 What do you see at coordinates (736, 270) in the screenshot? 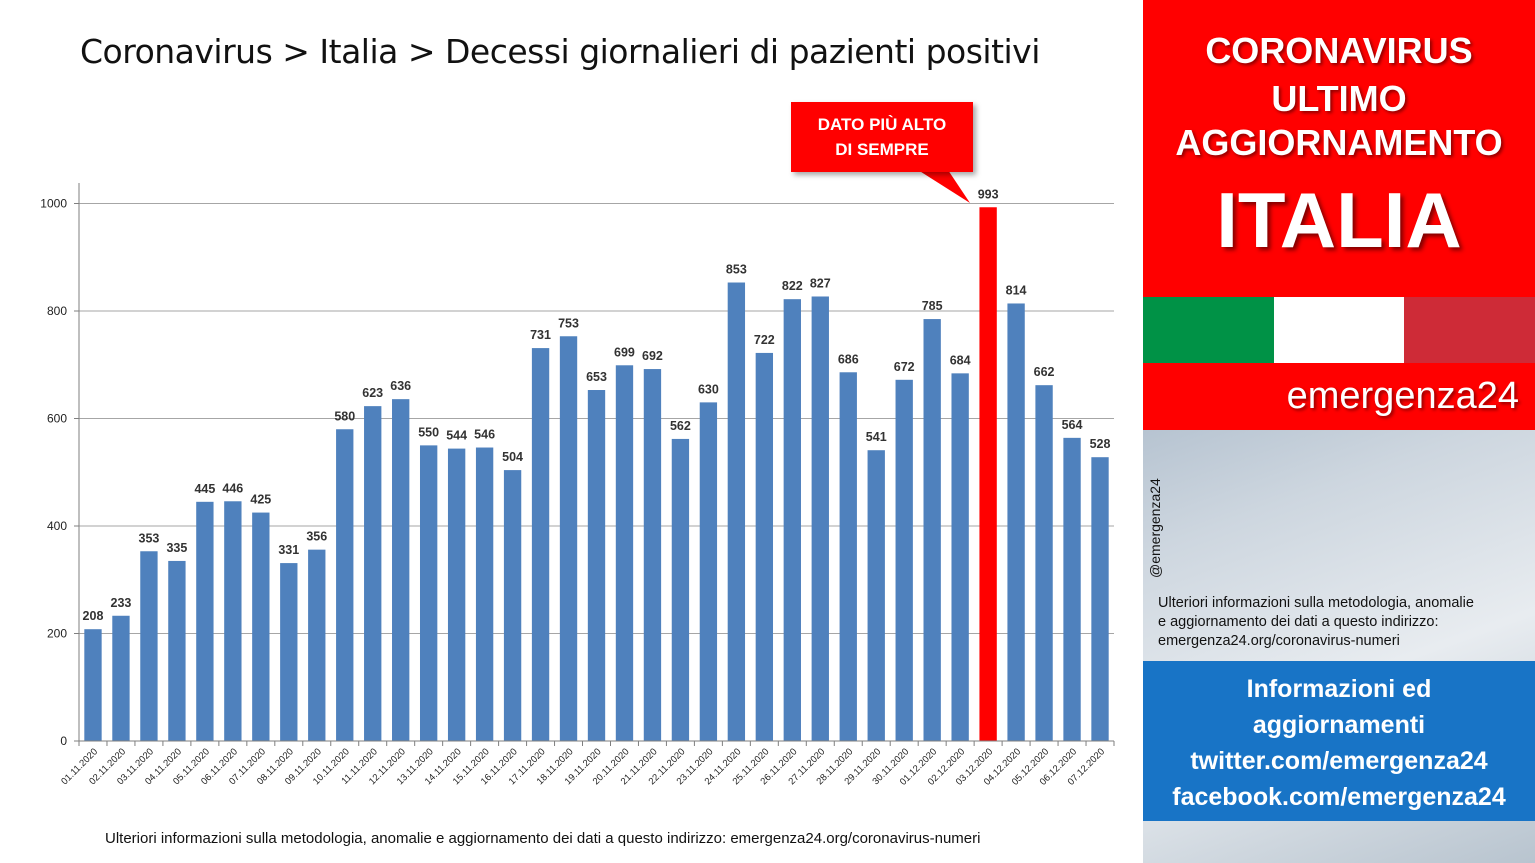
I see `data-label: 853` at bounding box center [736, 270].